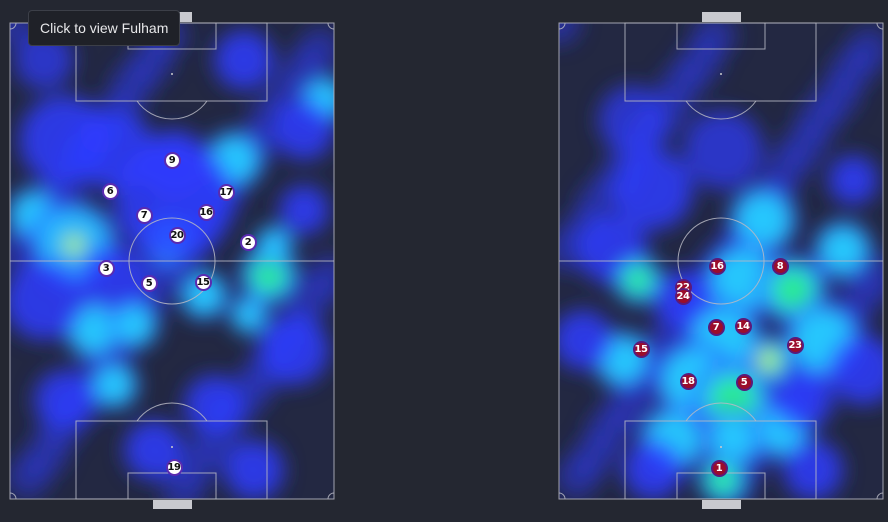  Describe the element at coordinates (683, 296) in the screenshot. I see `player-marker: 24` at that location.